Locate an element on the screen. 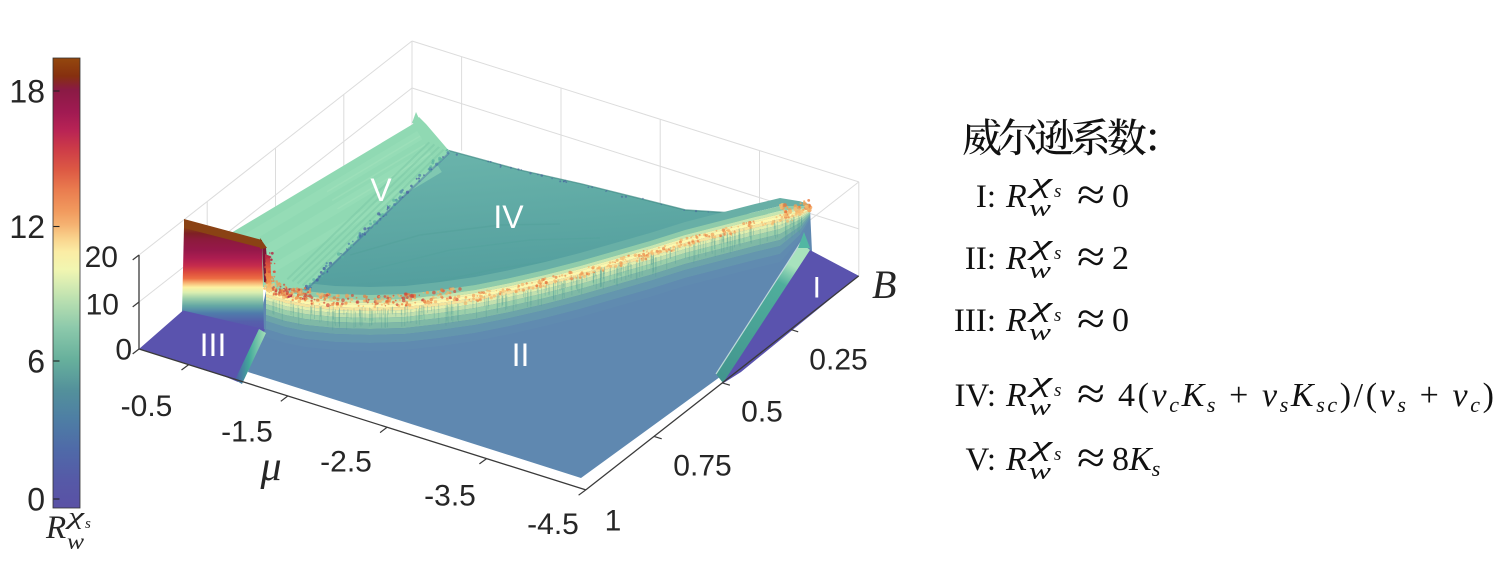  svg-text: -0.5 is located at coordinates (147, 406).